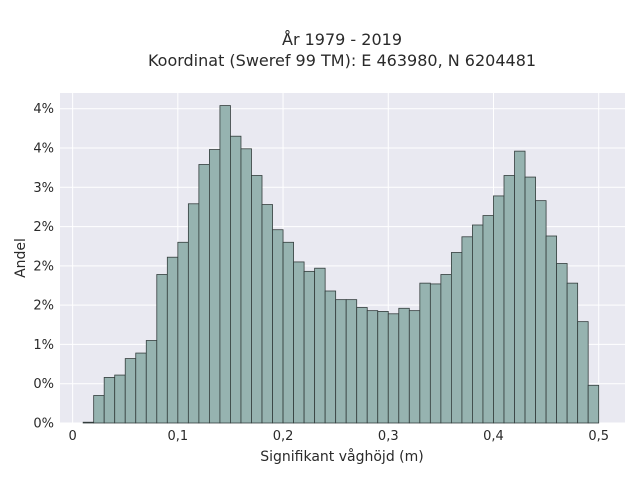 The width and height of the screenshot is (640, 480). I want to click on x-axis-label: Signifikant våghöjd (m), so click(341, 456).